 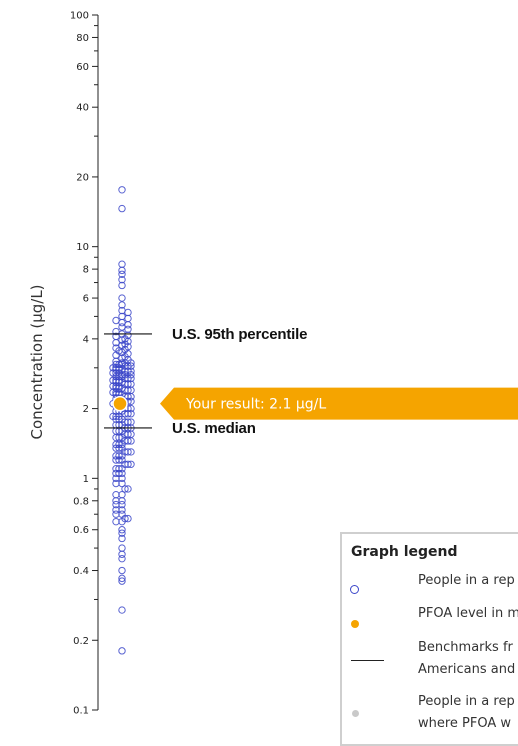 I want to click on legend-item-your-level-line-1: PFOA level in m, so click(x=468, y=613).